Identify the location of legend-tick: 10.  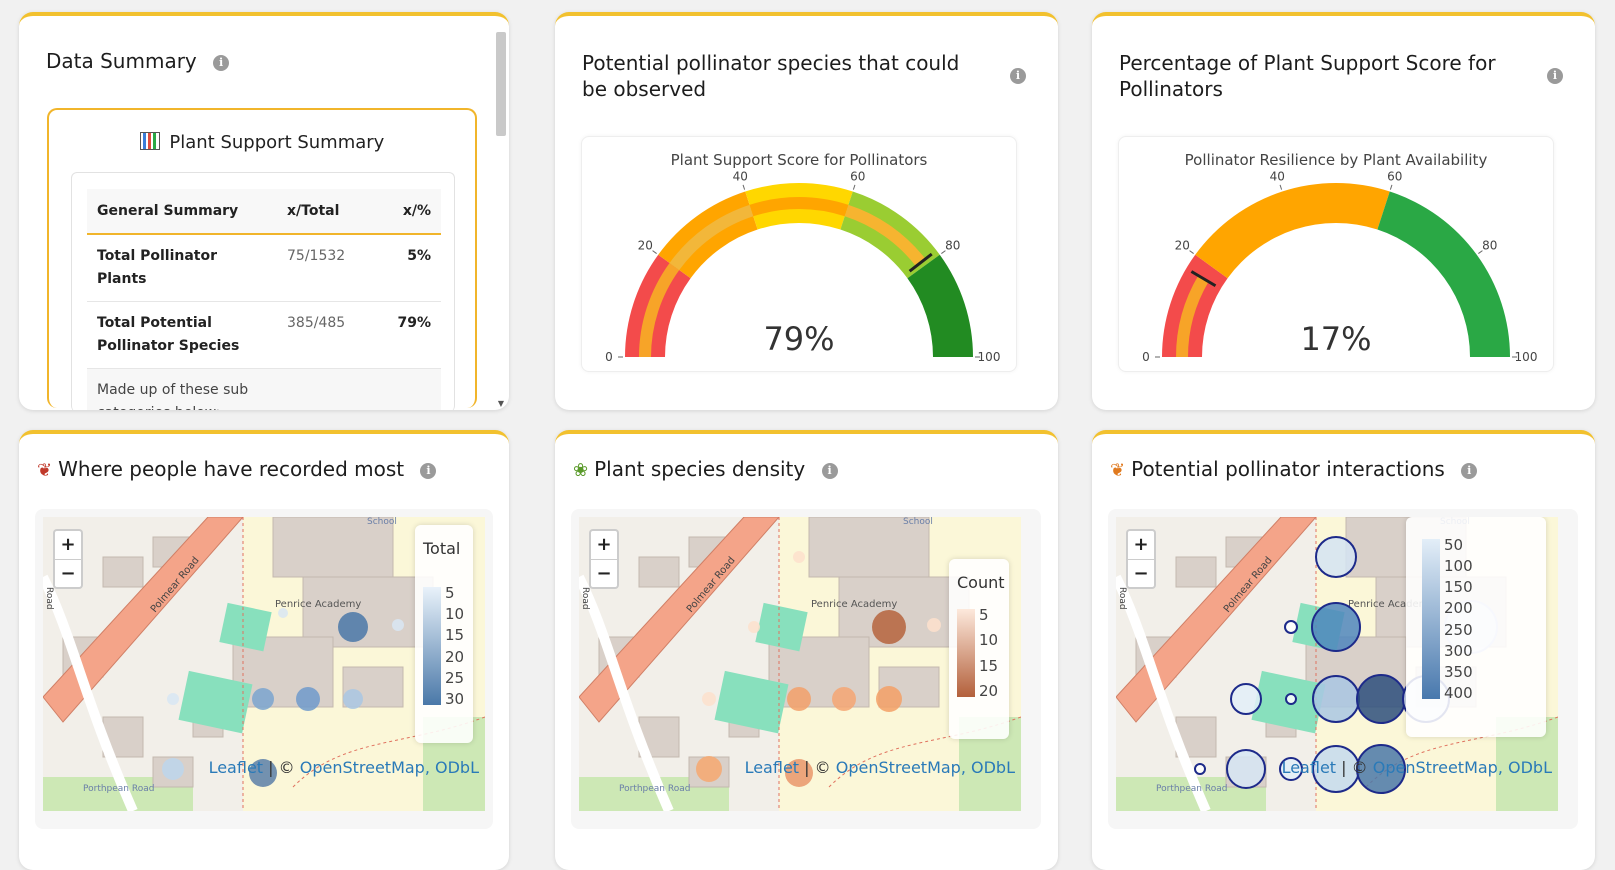
(989, 640).